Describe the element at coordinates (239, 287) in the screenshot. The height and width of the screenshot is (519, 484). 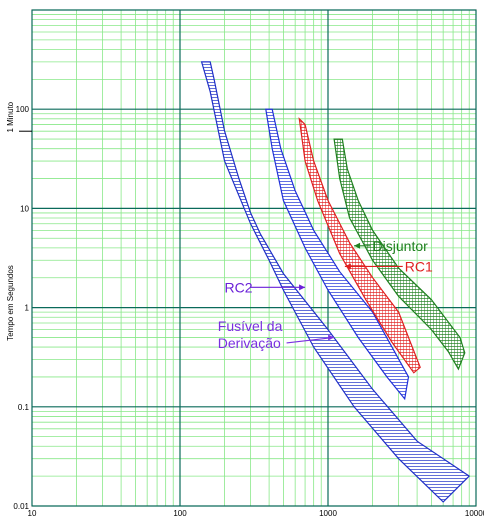
I see `annotation-label: RC2` at that location.